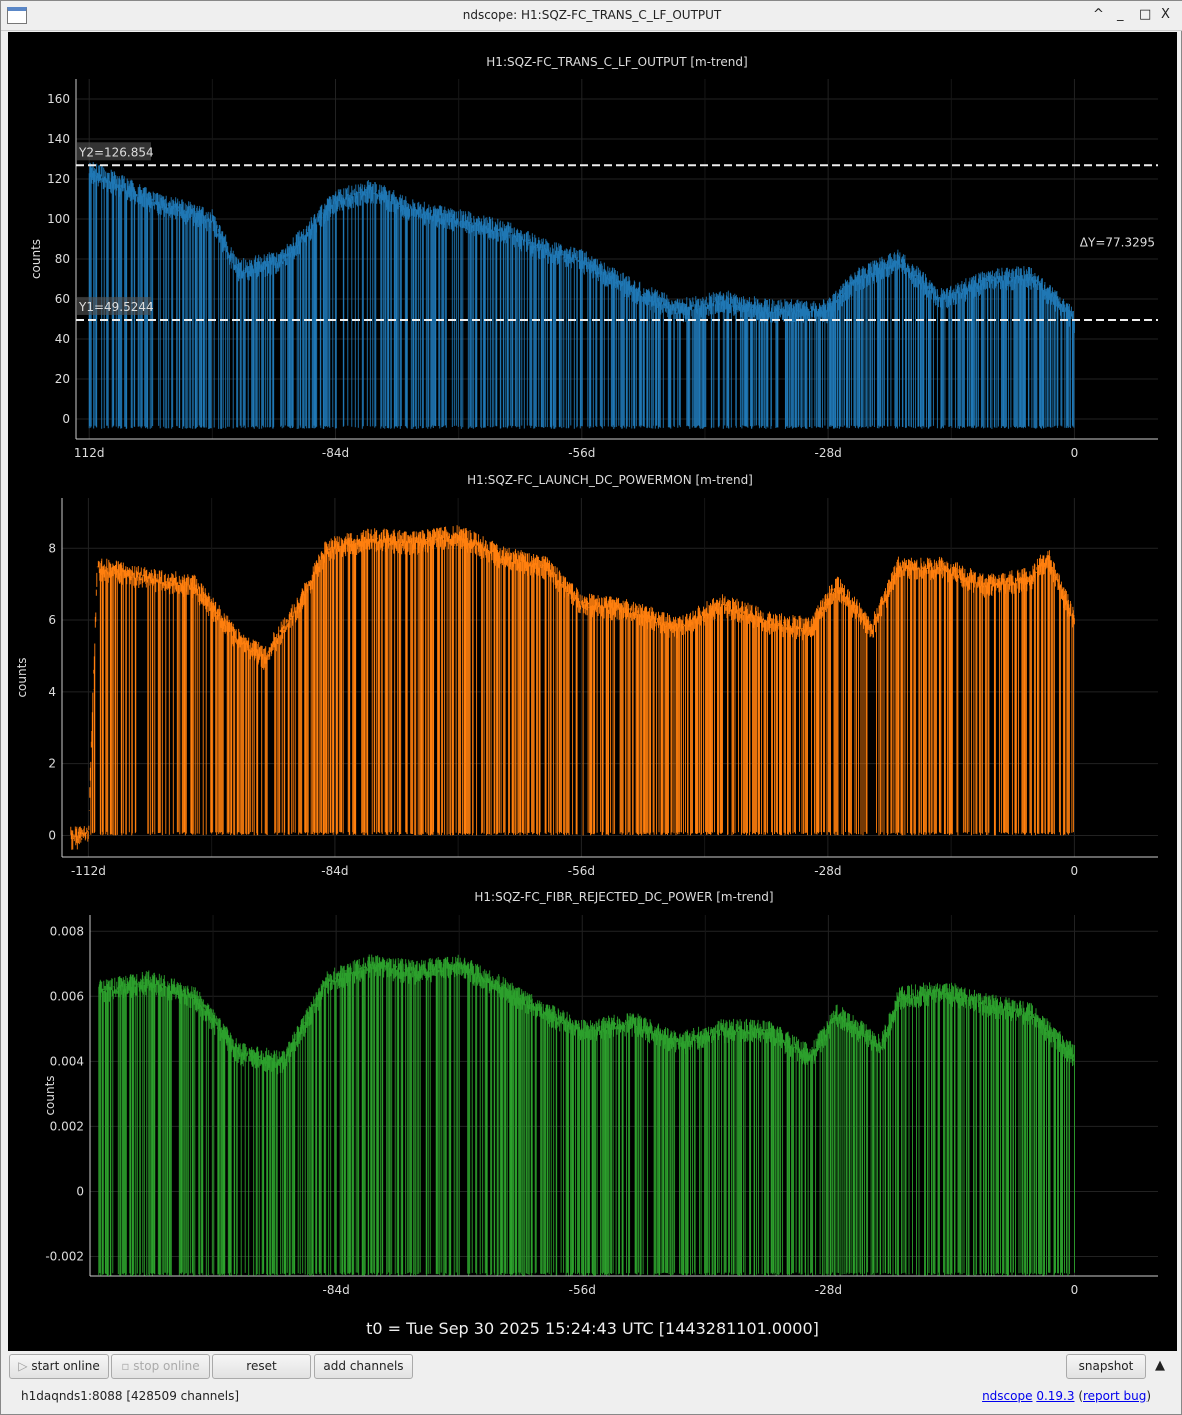  What do you see at coordinates (363, 1366) in the screenshot?
I see `add-channels-button: add channels` at bounding box center [363, 1366].